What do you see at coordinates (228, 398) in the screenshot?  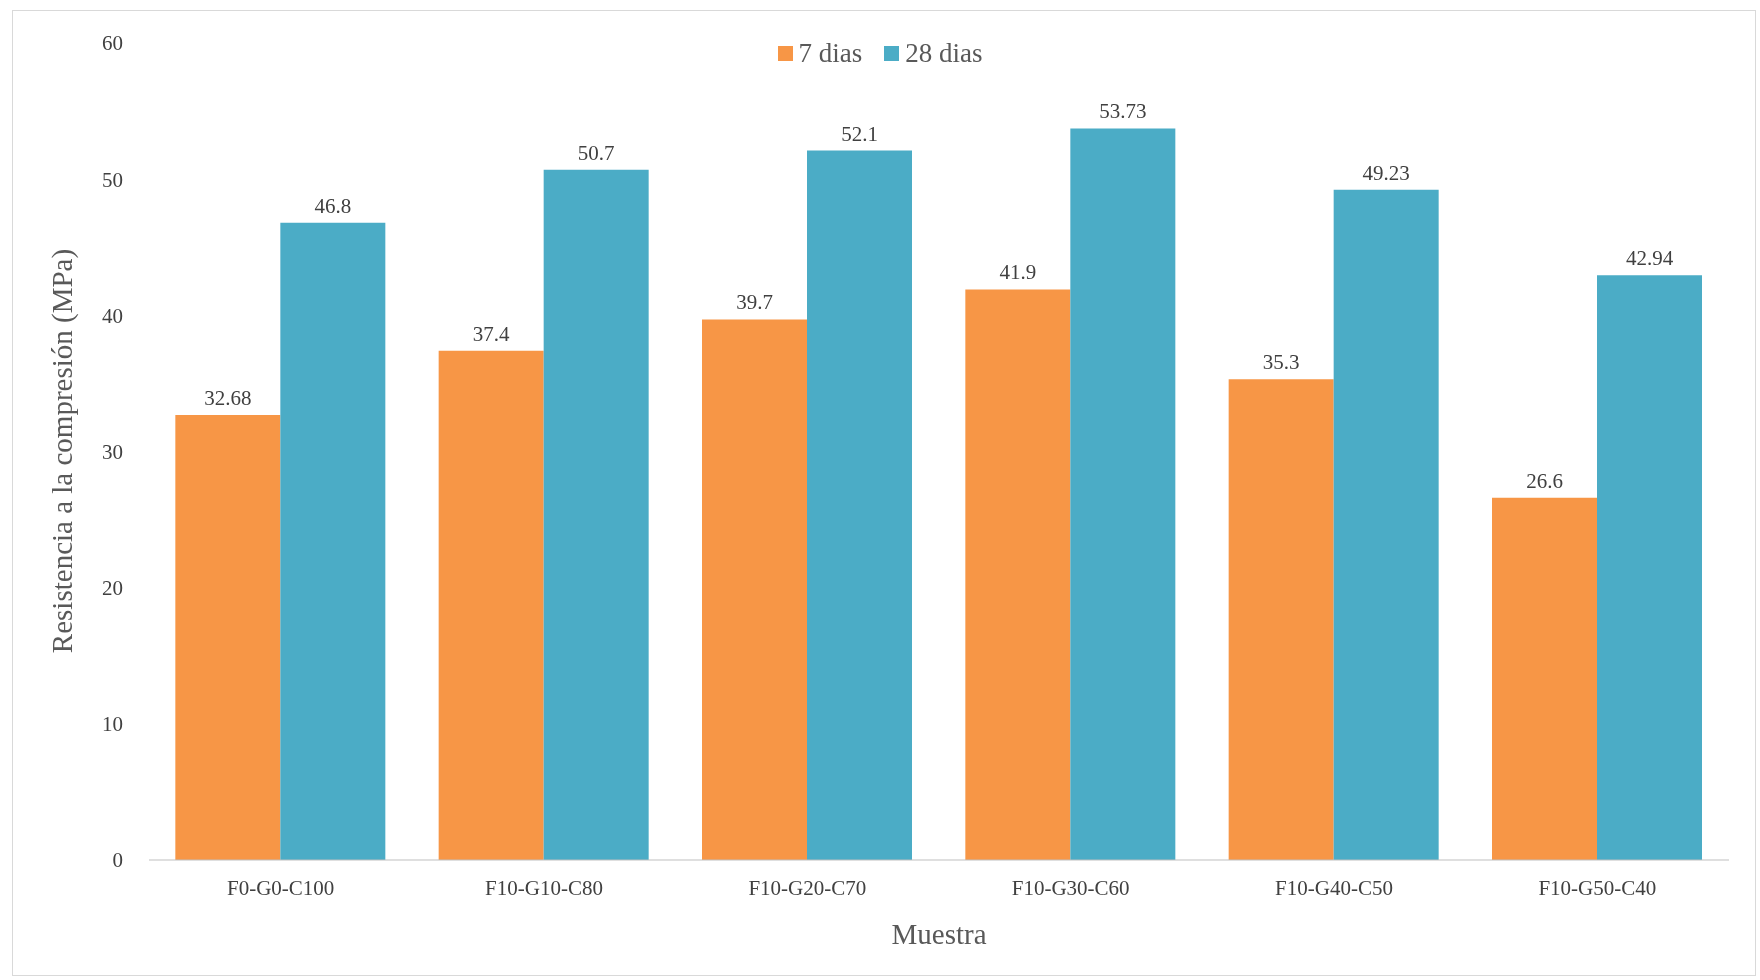 I see `data-label: 32.68` at bounding box center [228, 398].